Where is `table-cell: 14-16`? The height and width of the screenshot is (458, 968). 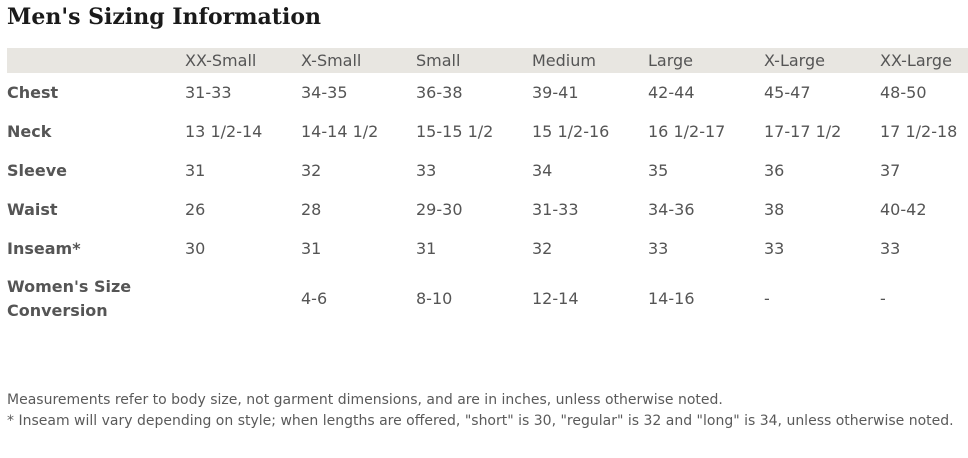
table-cell: 14-16 is located at coordinates (671, 298).